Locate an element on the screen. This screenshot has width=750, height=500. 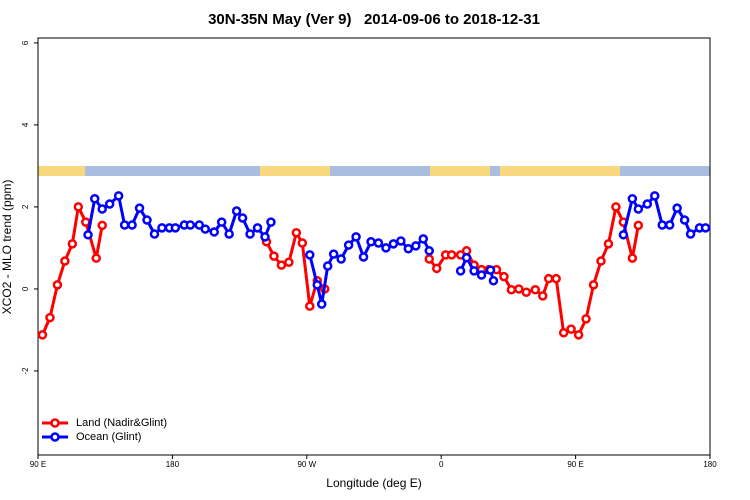
legend-label: Ocean (Glint) is located at coordinates (108, 437).